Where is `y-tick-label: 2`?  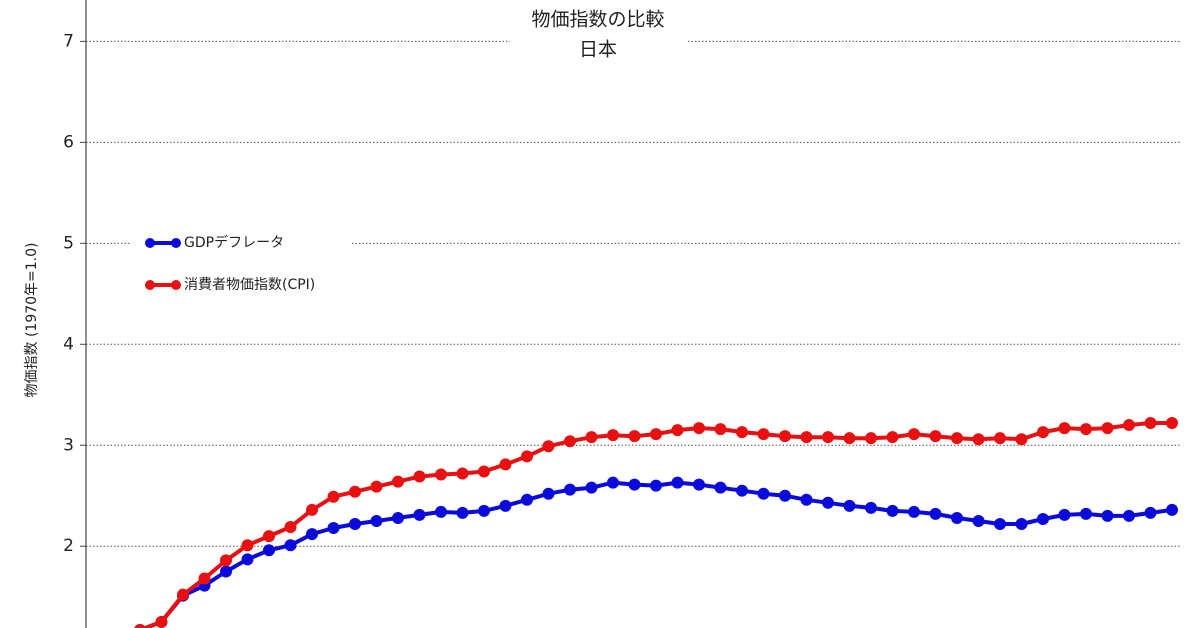 y-tick-label: 2 is located at coordinates (68, 546).